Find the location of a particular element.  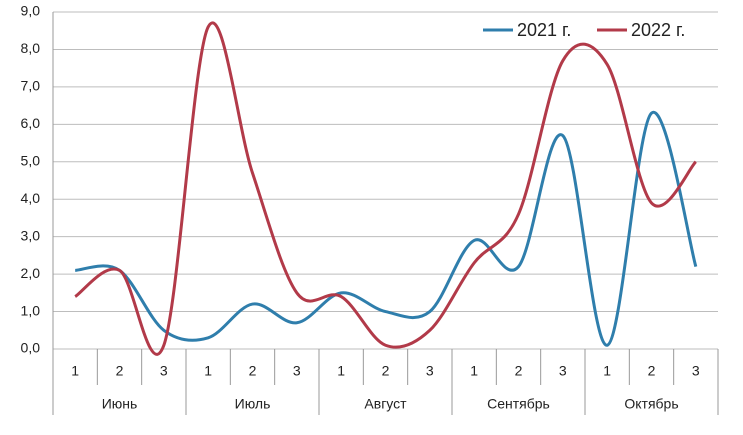

y-tick-label: 7,0 is located at coordinates (31, 86).